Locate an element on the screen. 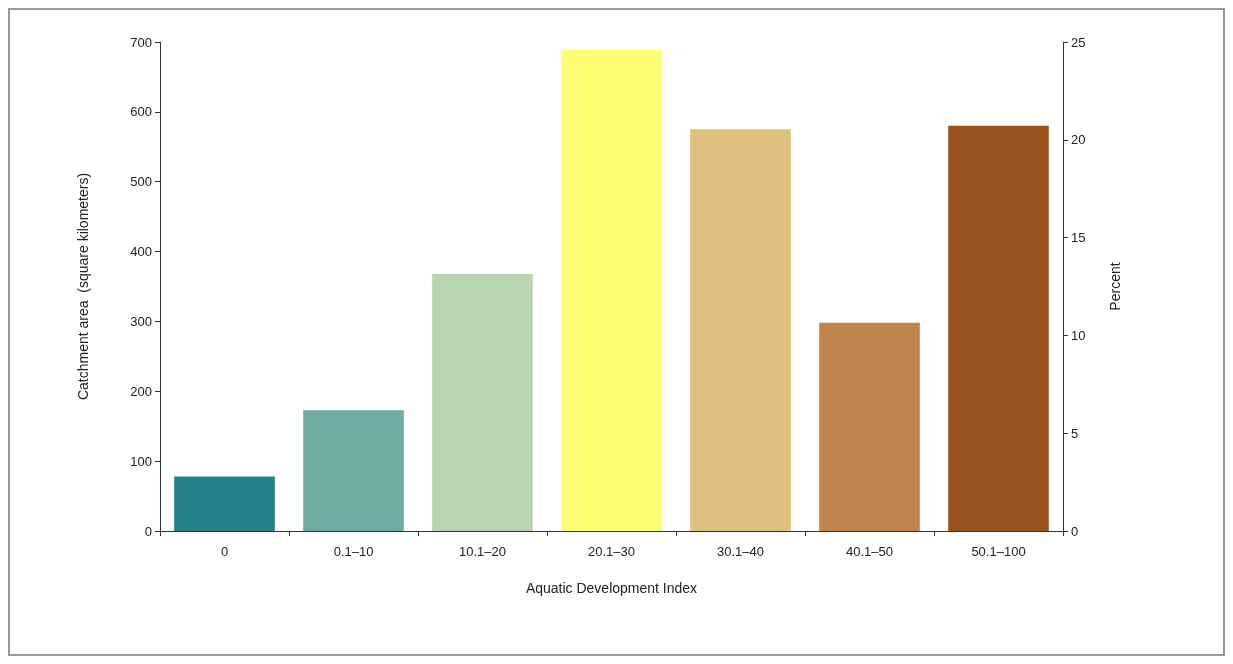 This screenshot has width=1233, height=664. y2-tick-label: 25 is located at coordinates (1078, 42).